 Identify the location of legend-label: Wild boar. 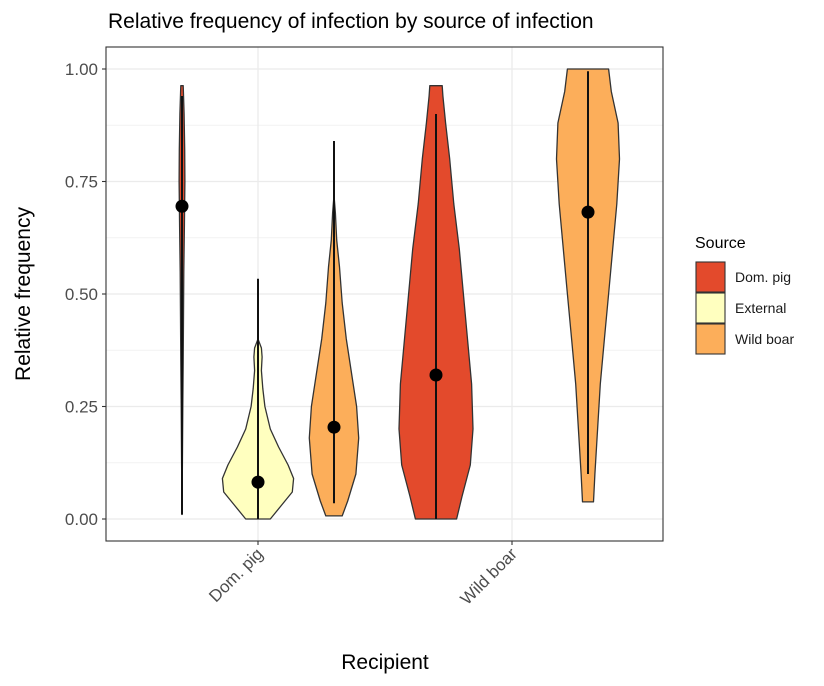
(764, 339).